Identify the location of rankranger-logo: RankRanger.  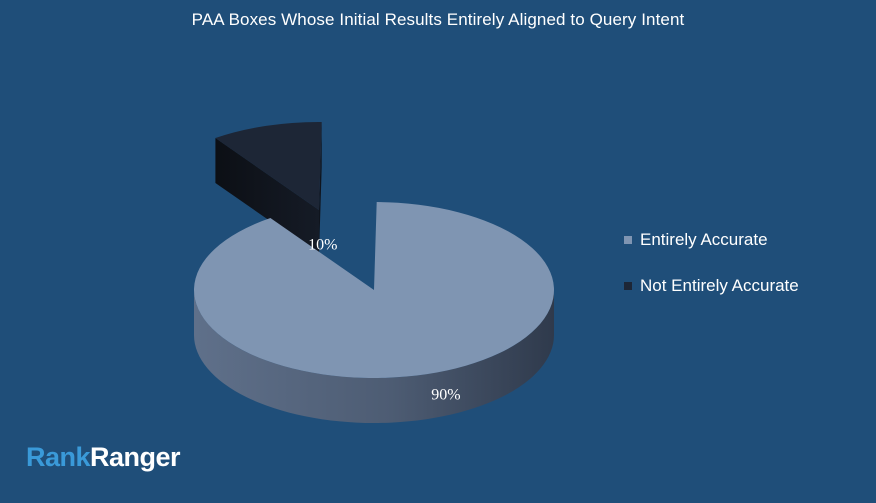
(103, 457).